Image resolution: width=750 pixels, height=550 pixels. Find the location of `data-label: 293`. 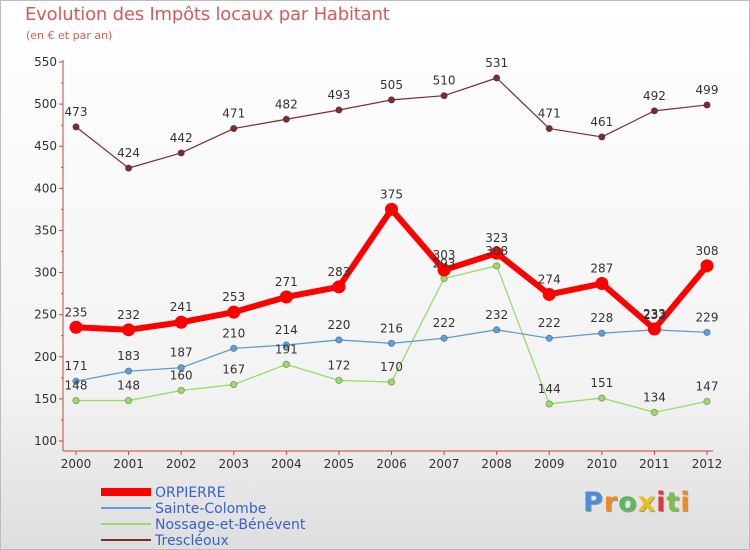

data-label: 293 is located at coordinates (444, 263).